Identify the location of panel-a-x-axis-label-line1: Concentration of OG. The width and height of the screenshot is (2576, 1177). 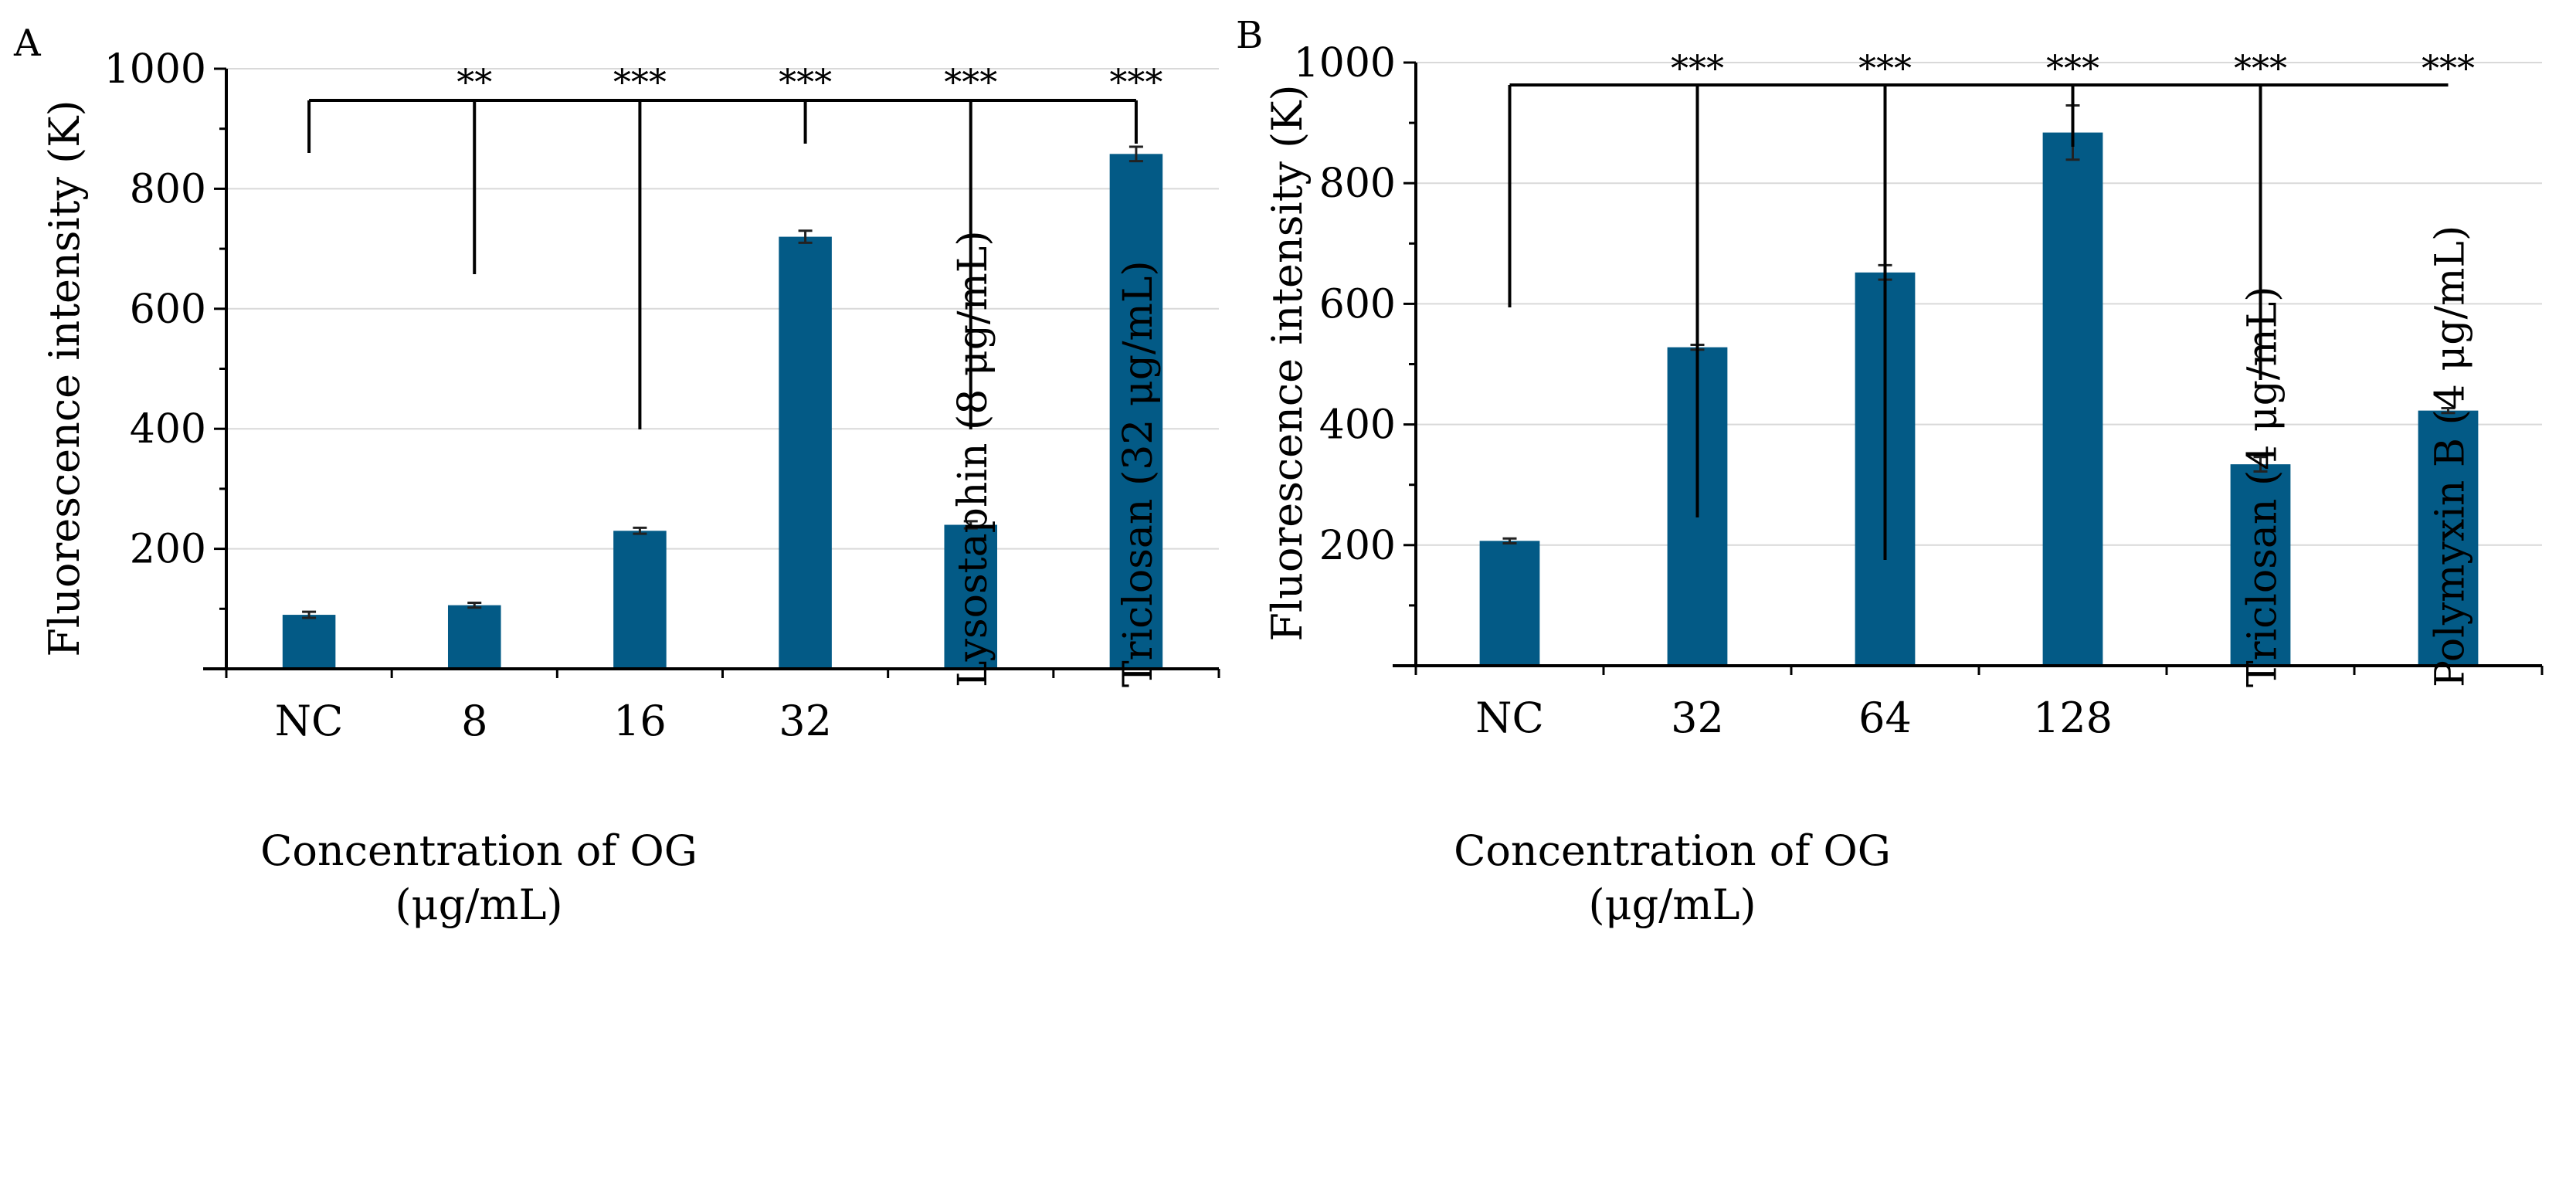
(479, 851).